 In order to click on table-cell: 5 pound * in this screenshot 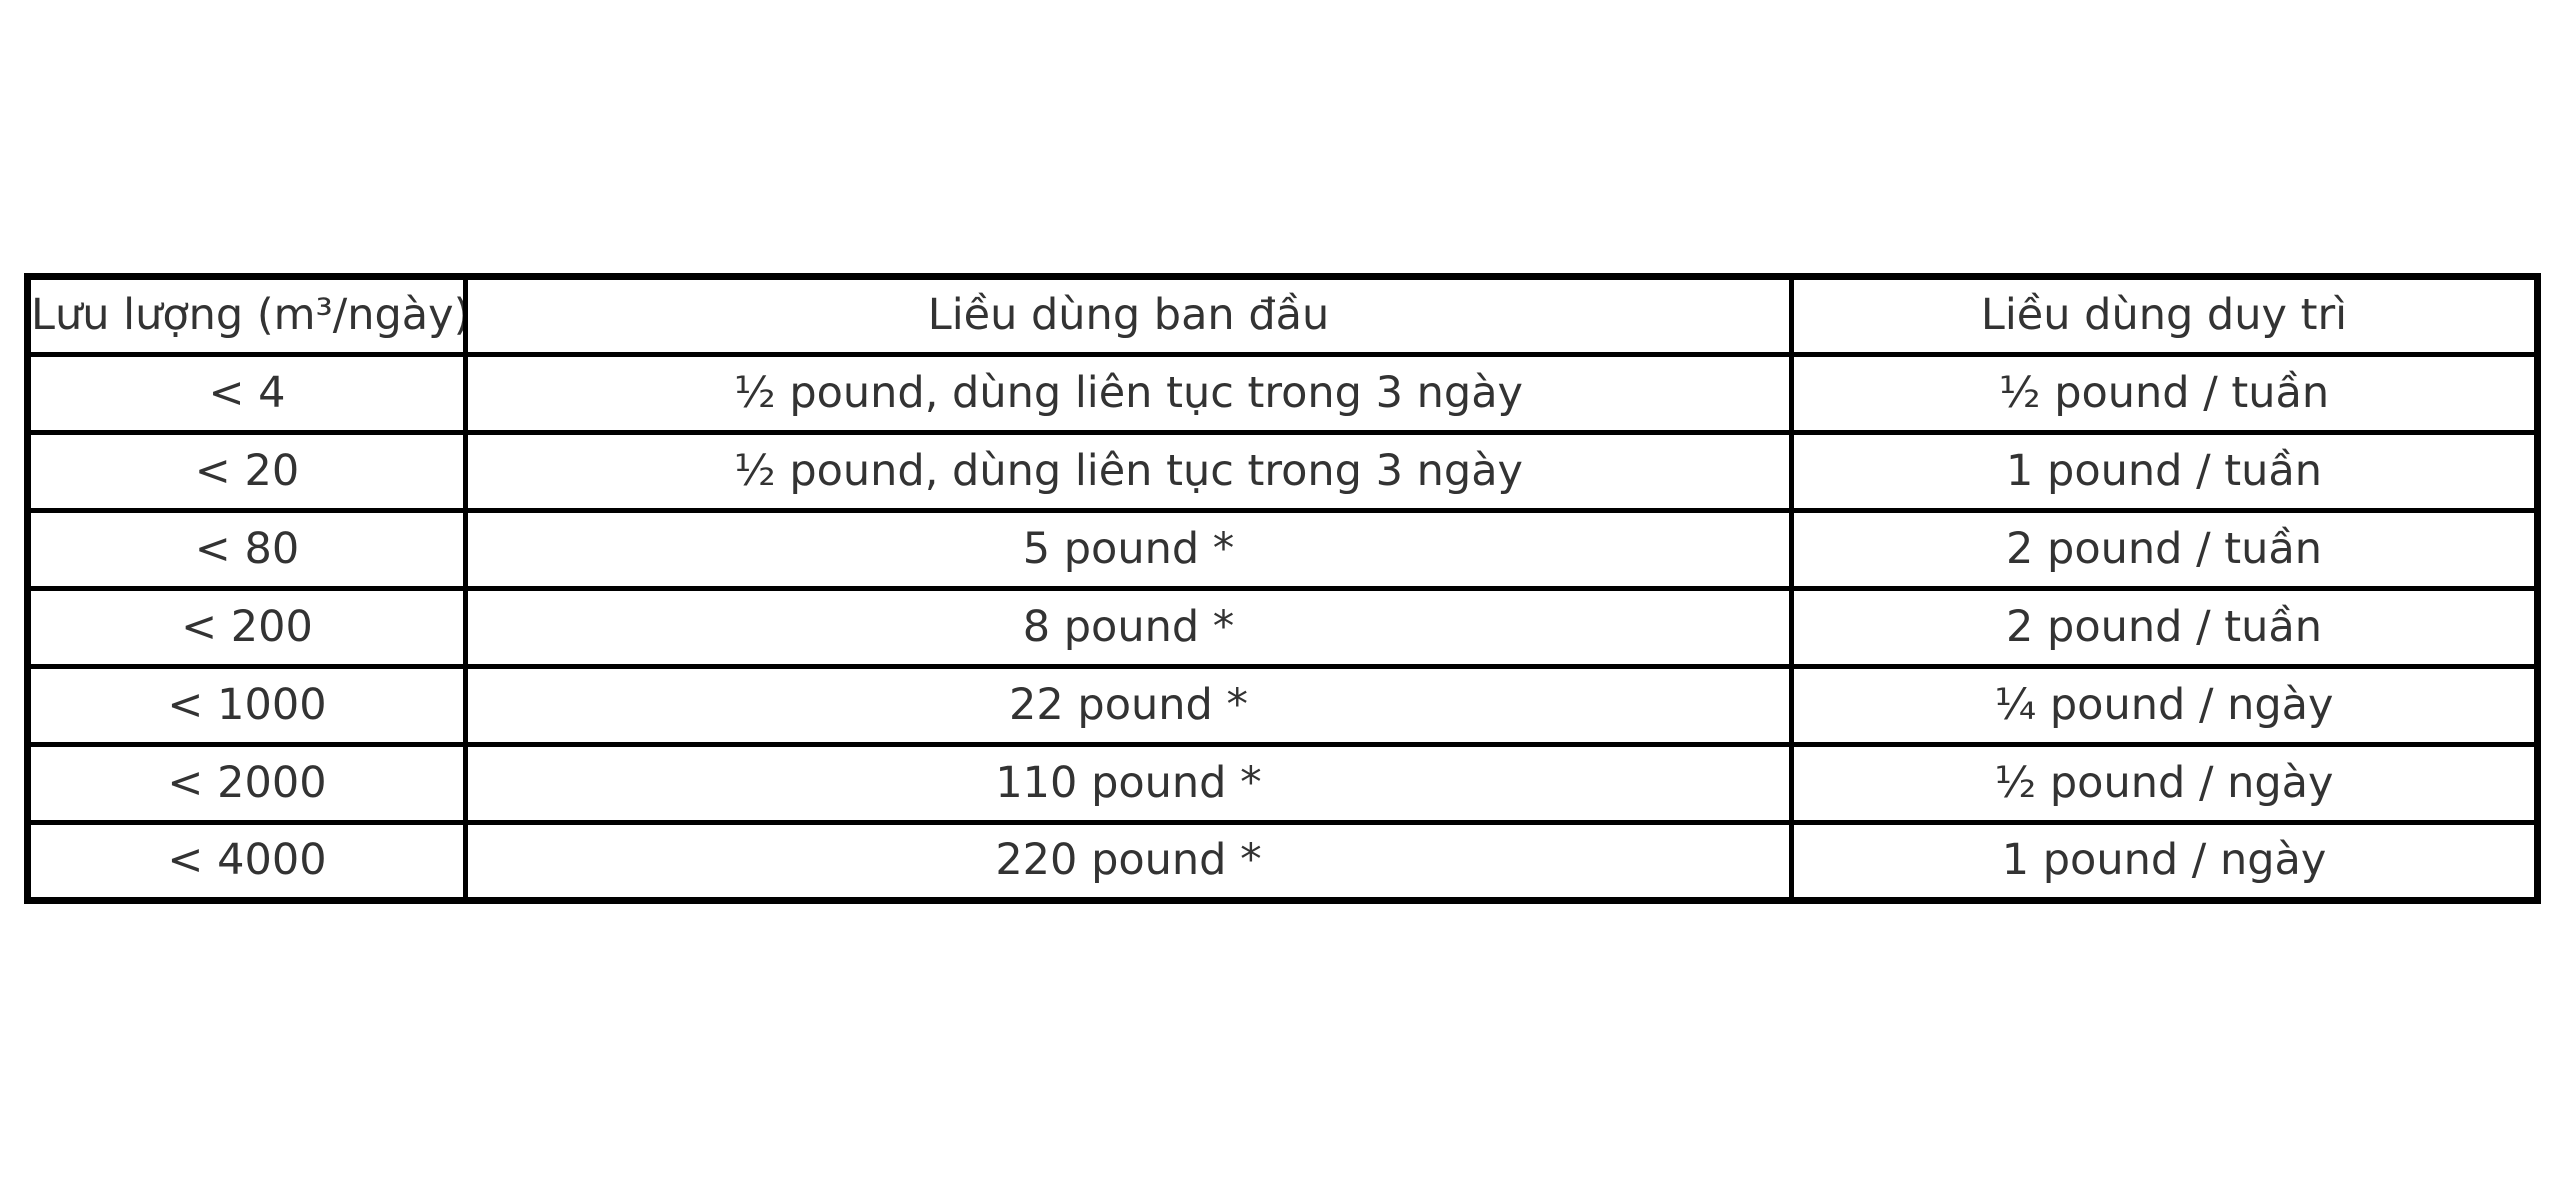, I will do `click(1128, 549)`.